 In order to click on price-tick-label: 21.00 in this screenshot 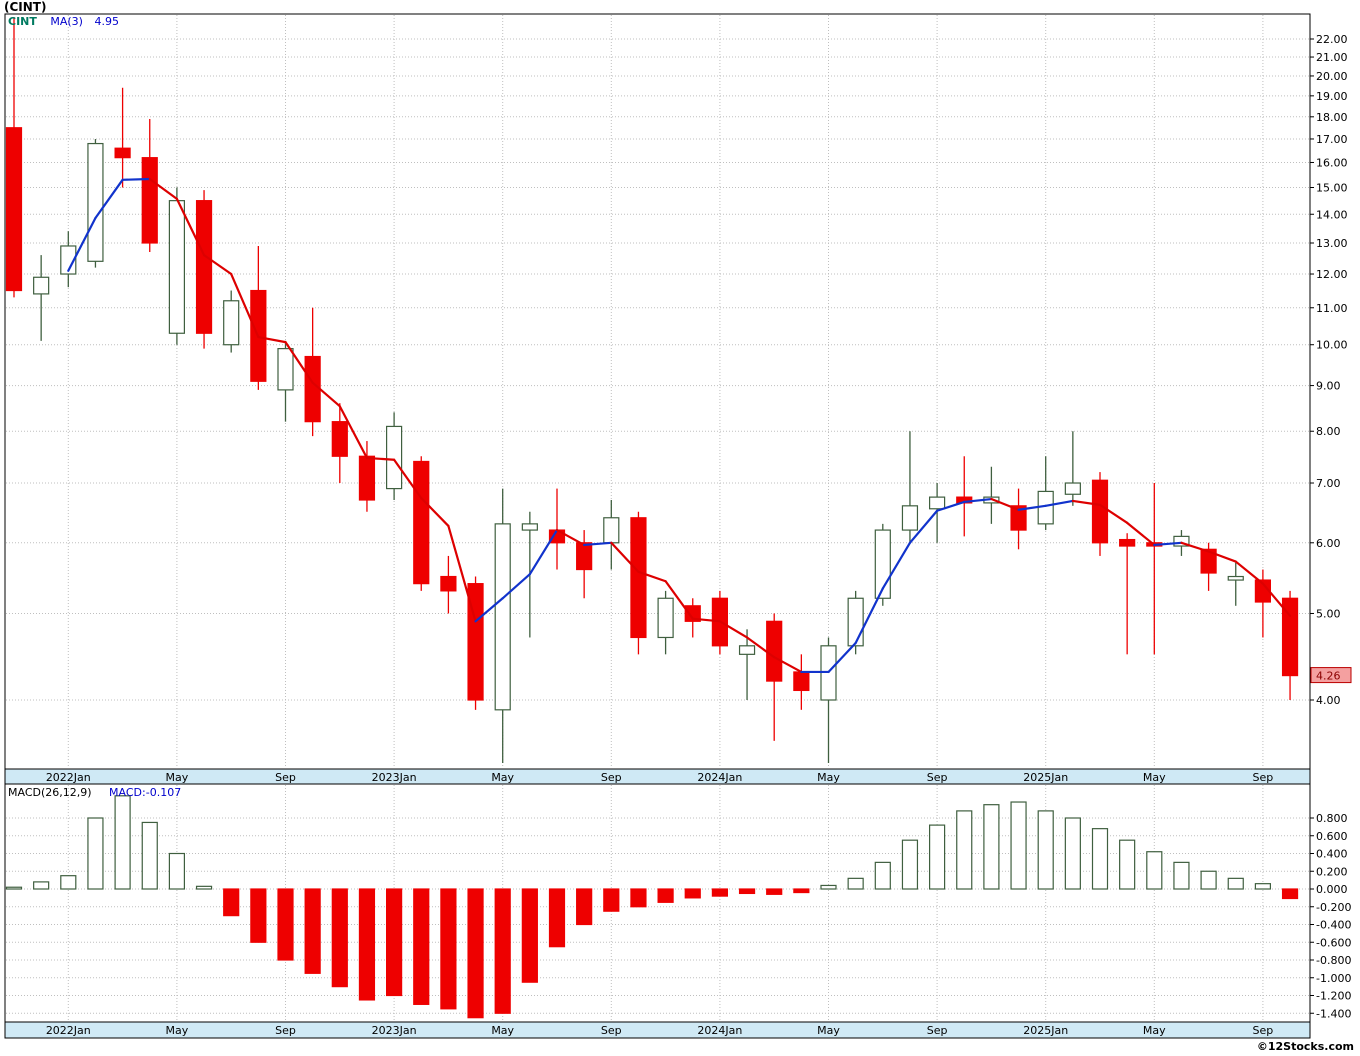, I will do `click(1332, 57)`.